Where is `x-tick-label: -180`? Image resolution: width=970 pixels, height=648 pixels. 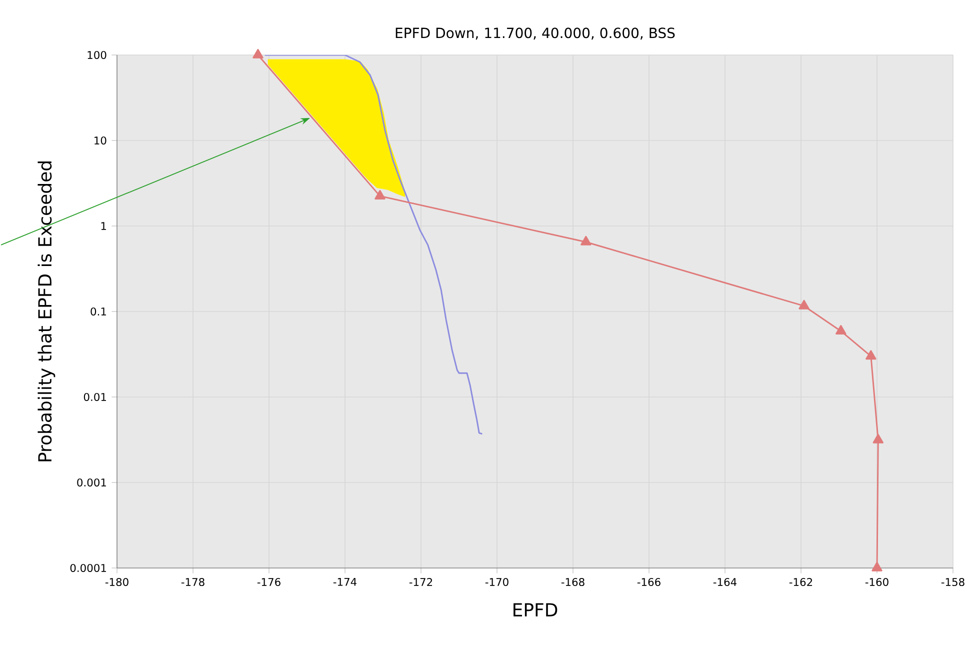 x-tick-label: -180 is located at coordinates (116, 582).